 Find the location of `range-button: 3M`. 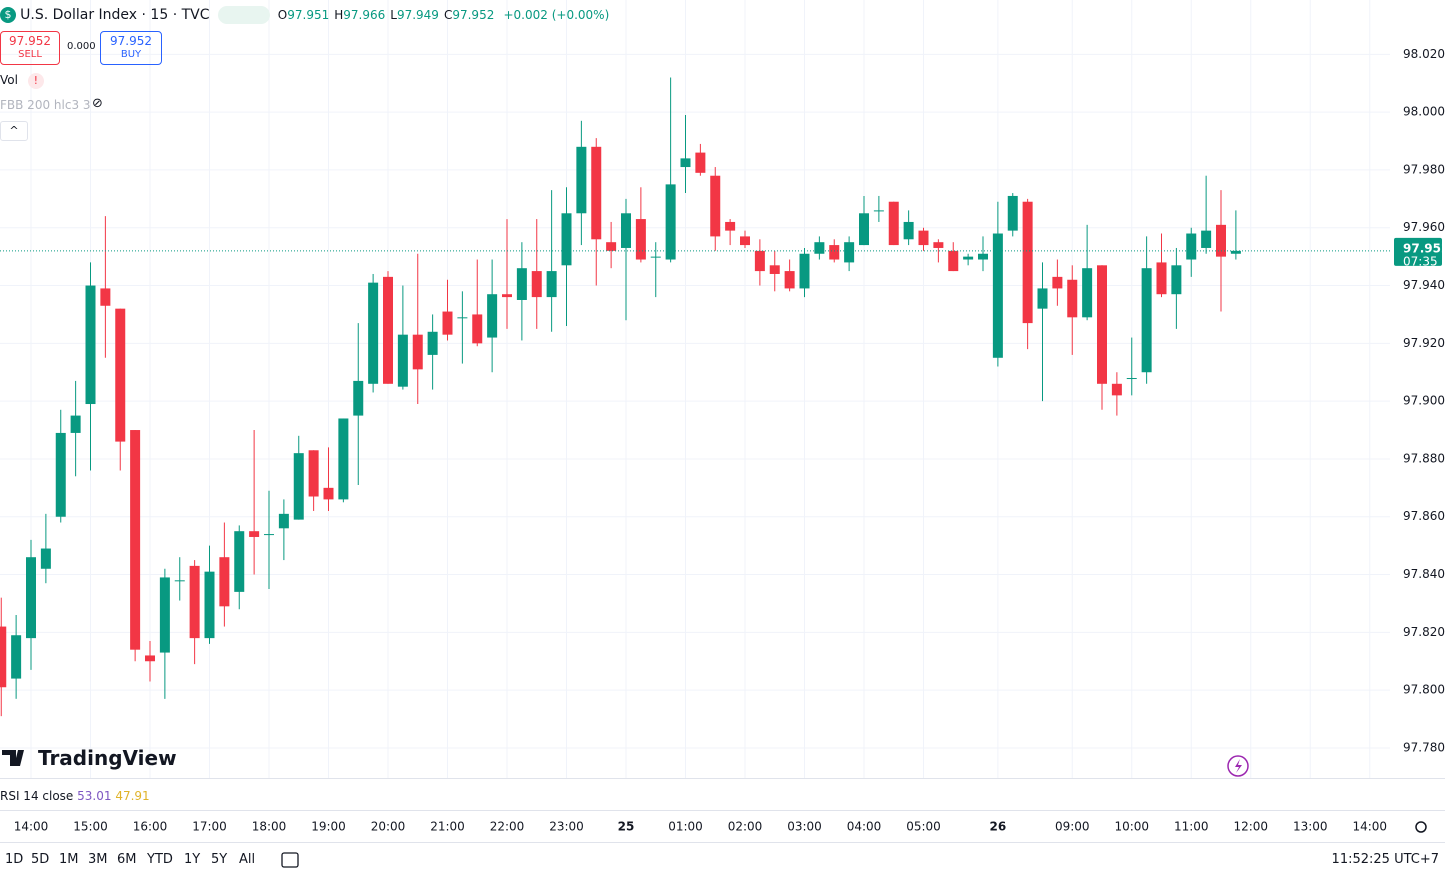

range-button: 3M is located at coordinates (98, 859).